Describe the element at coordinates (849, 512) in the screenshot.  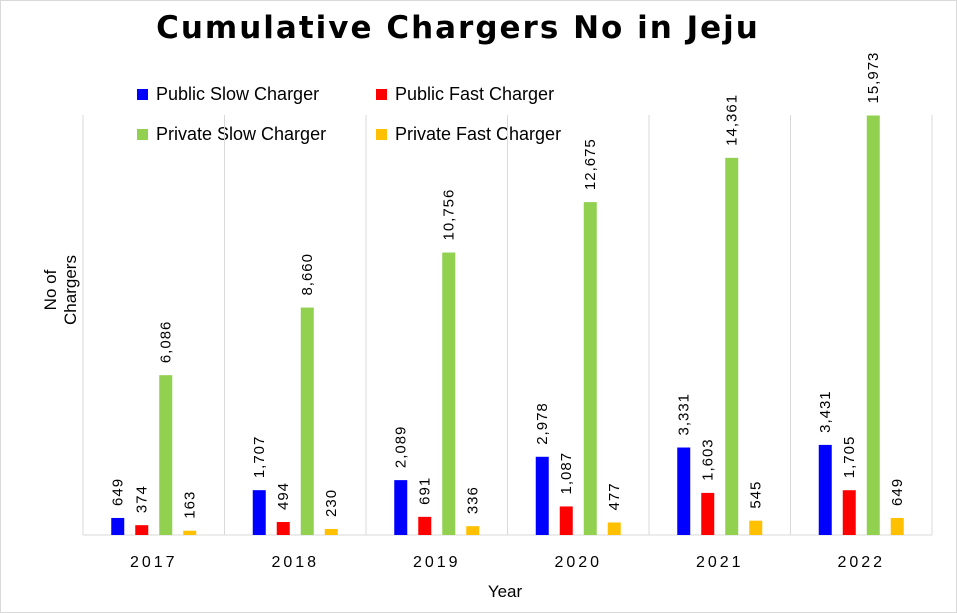
I see `bar-public-fast-charger-2022` at that location.